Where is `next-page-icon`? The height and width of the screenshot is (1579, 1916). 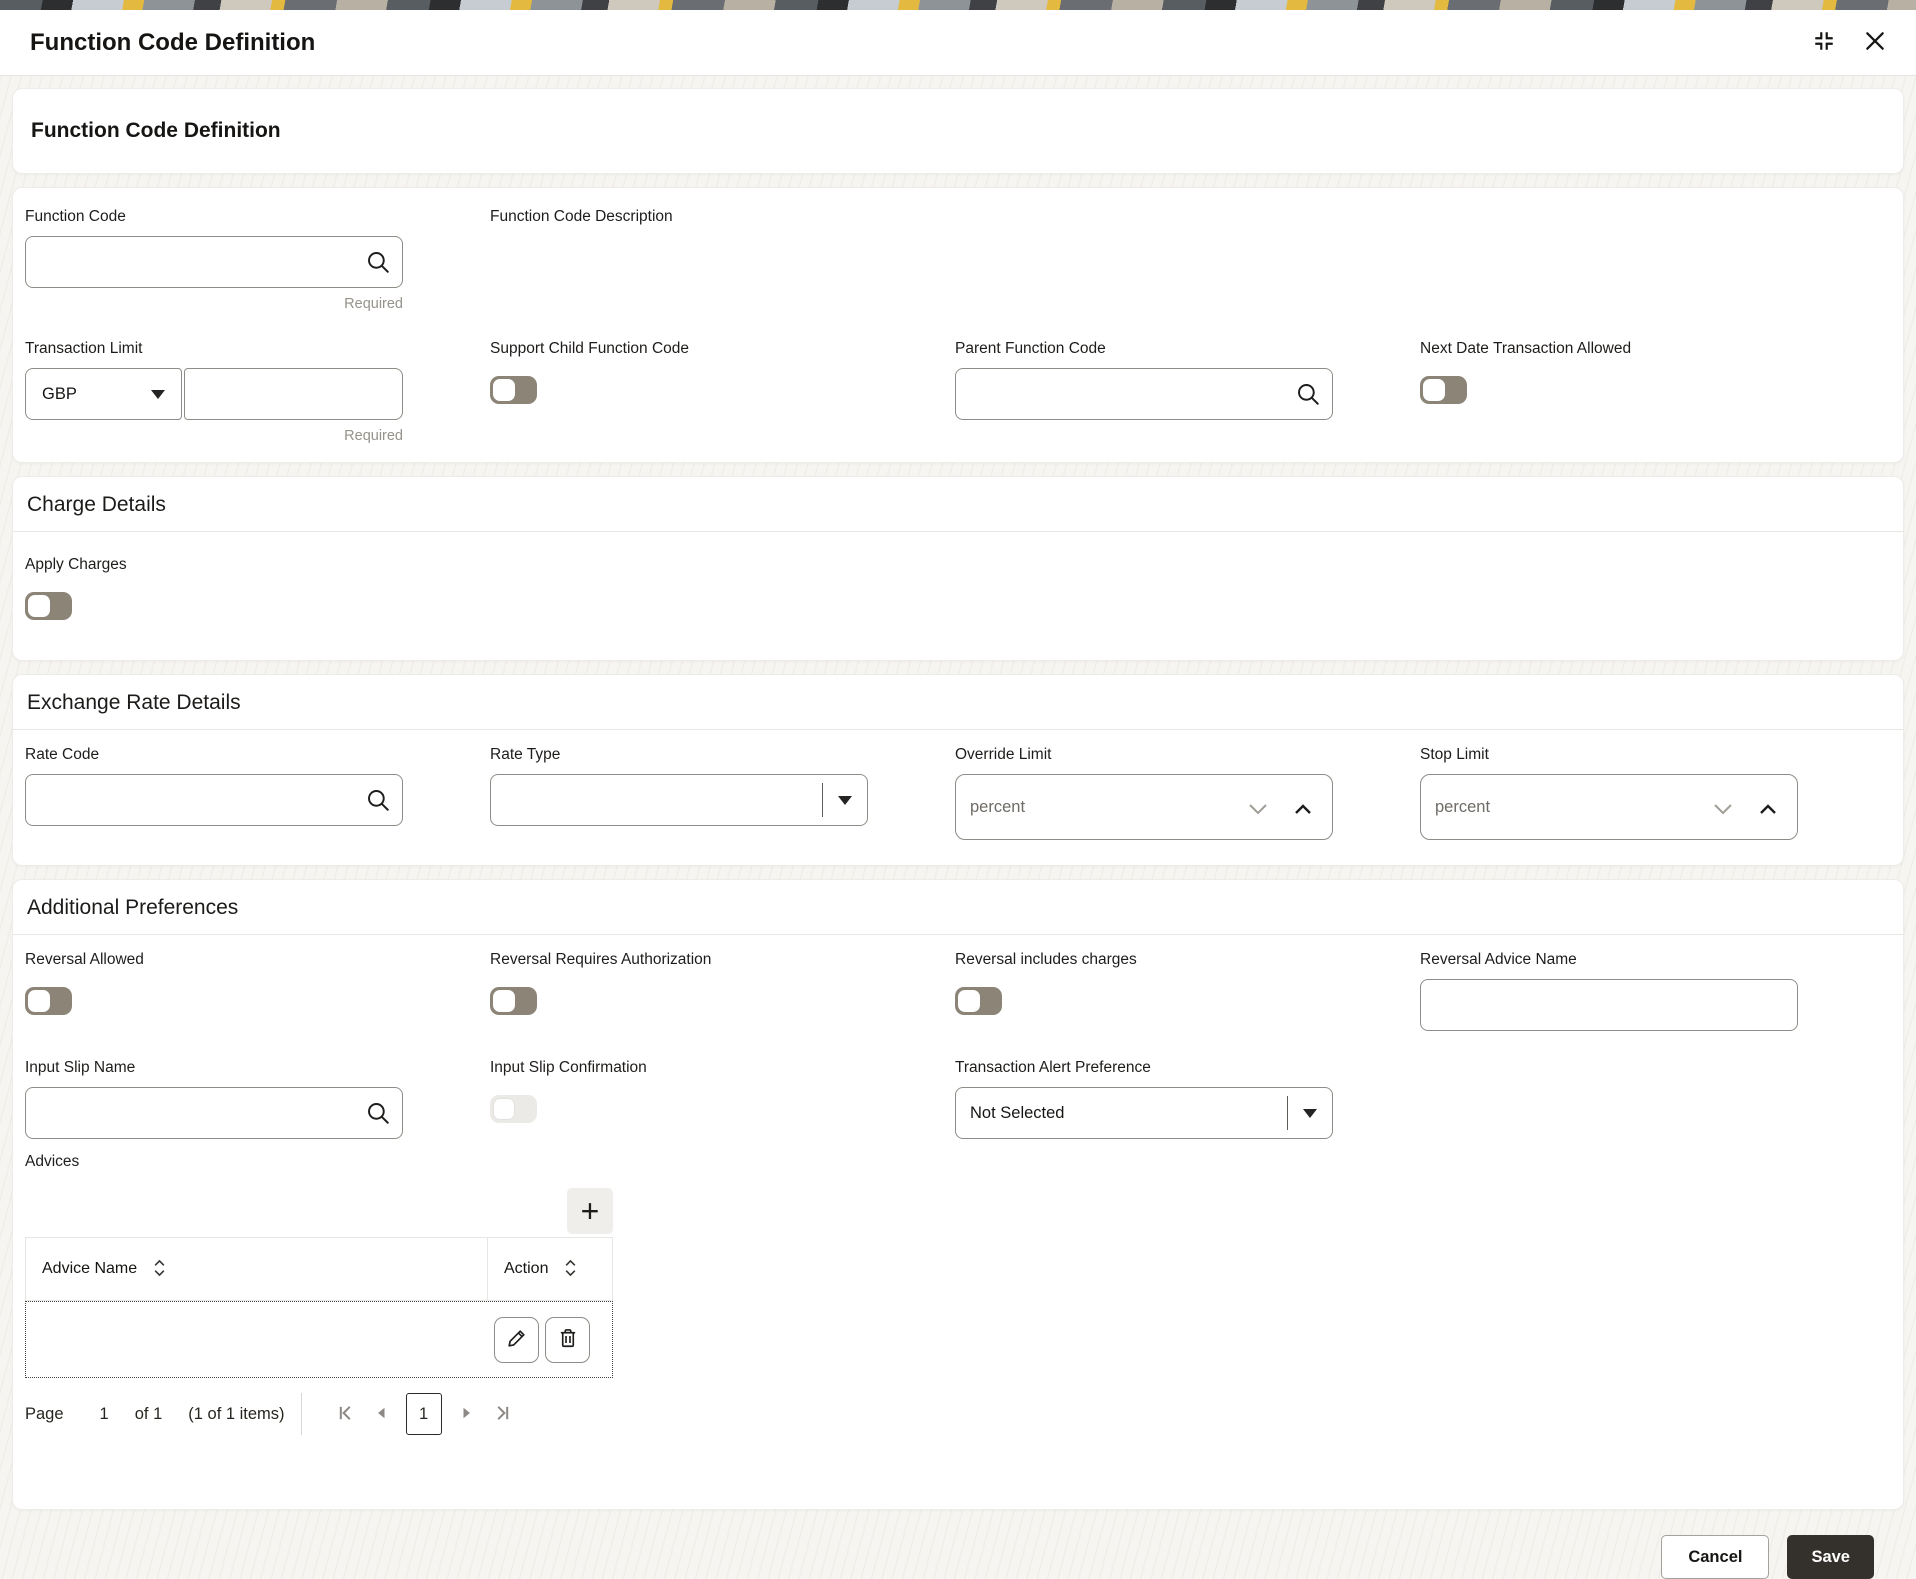
next-page-icon is located at coordinates (467, 1414).